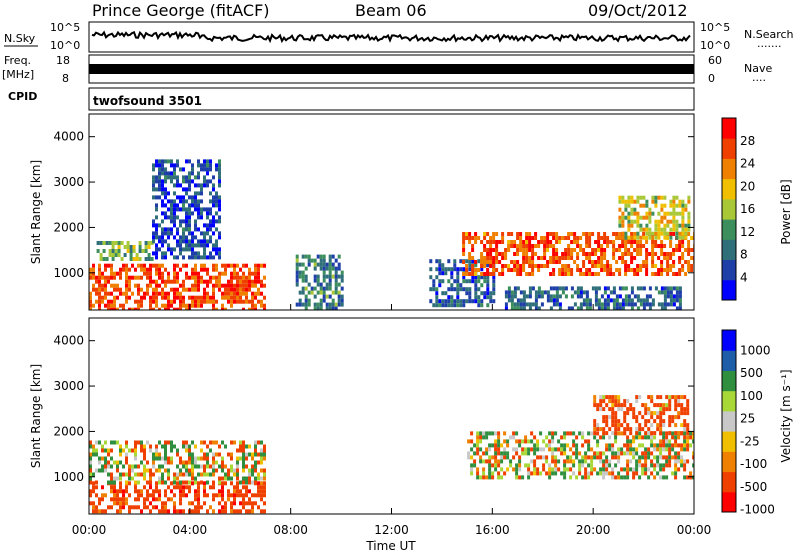 The image size is (800, 558). Describe the element at coordinates (747, 209) in the screenshot. I see `power-colorbar-tick-3: 16` at that location.